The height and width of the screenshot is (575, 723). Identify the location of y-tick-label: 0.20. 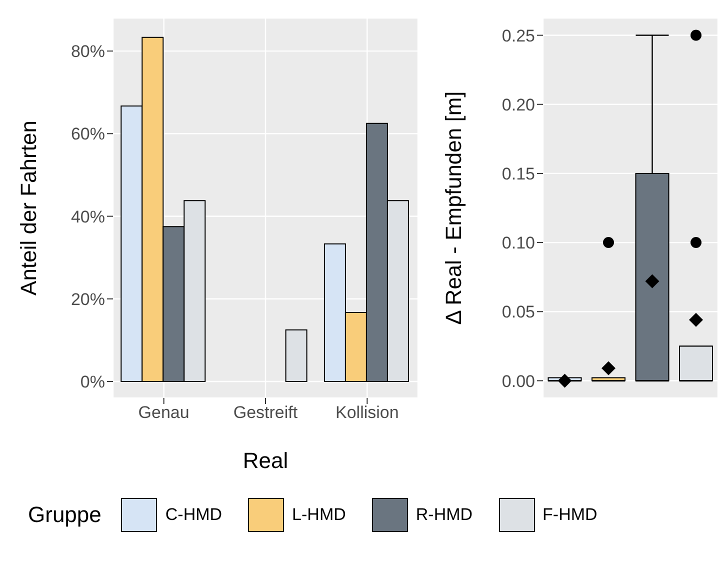
(518, 104).